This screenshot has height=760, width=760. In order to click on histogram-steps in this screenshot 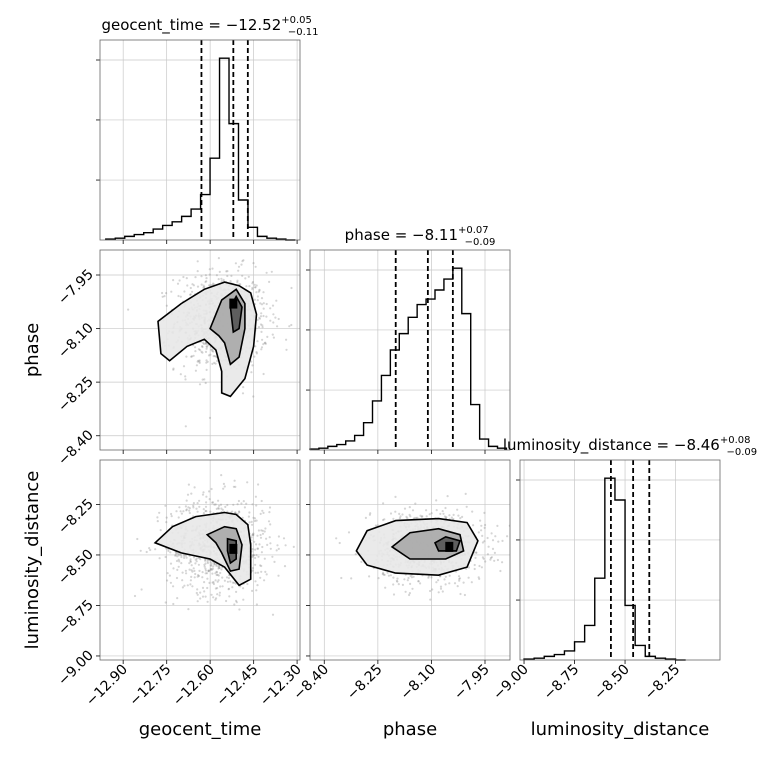, I will do `click(408, 358)`.